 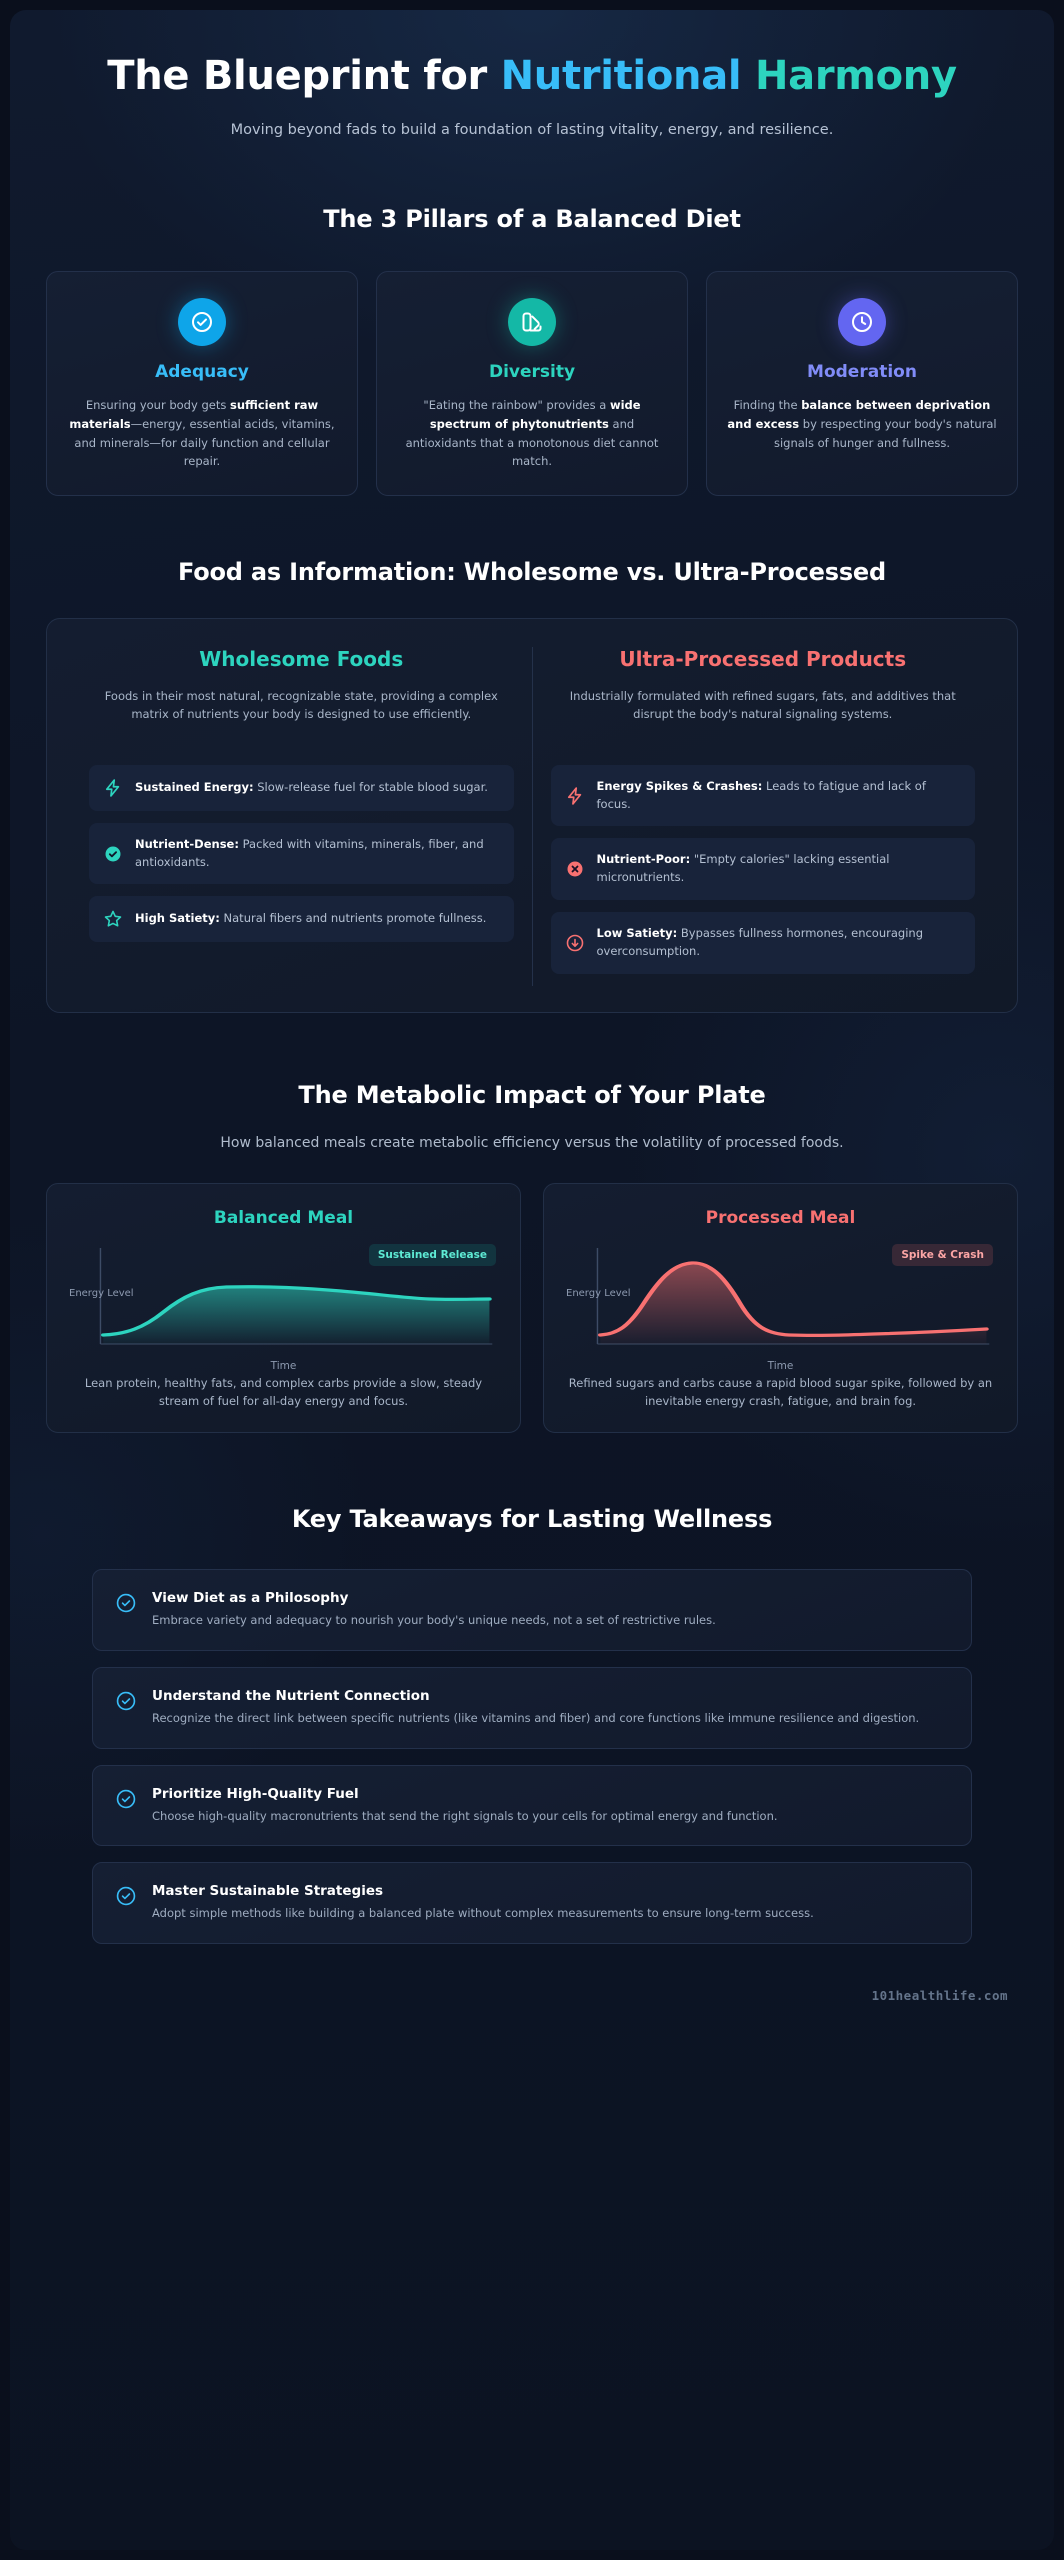 What do you see at coordinates (296, 1296) in the screenshot?
I see `balanced-meal-svg` at bounding box center [296, 1296].